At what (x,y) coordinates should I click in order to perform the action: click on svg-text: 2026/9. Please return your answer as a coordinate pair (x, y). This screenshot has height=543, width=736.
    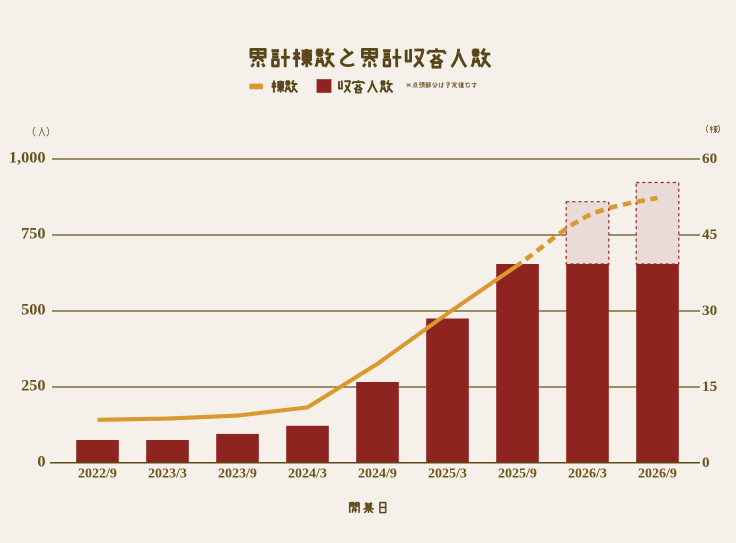
    Looking at the image, I should click on (657, 473).